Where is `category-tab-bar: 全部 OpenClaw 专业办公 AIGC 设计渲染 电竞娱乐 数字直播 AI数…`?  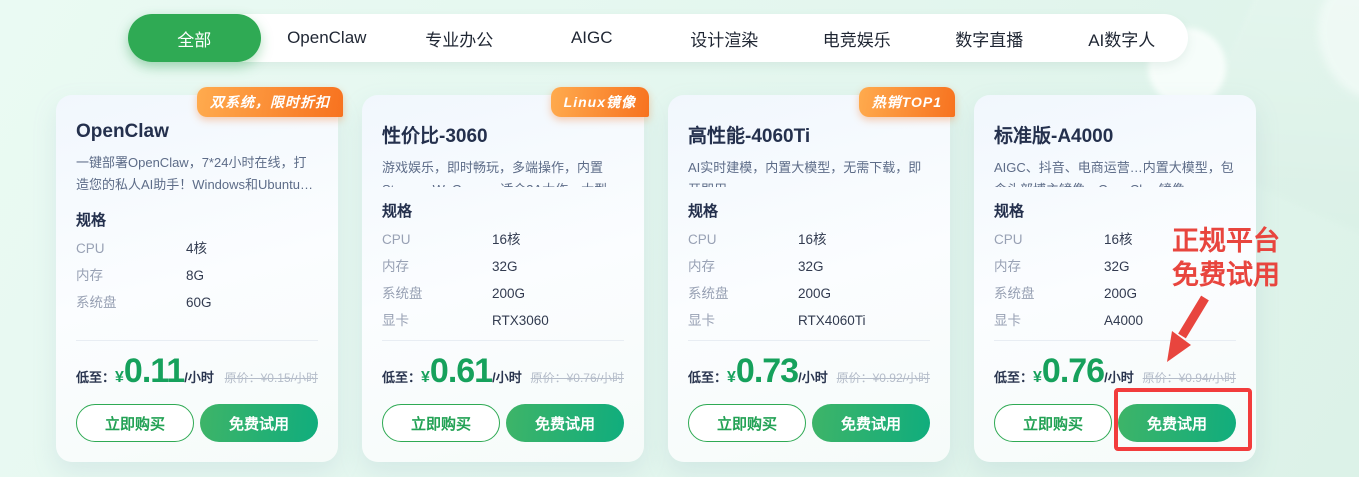
category-tab-bar: 全部 OpenClaw 专业办公 AIGC 设计渲染 电竞娱乐 数字直播 AI数… is located at coordinates (658, 38).